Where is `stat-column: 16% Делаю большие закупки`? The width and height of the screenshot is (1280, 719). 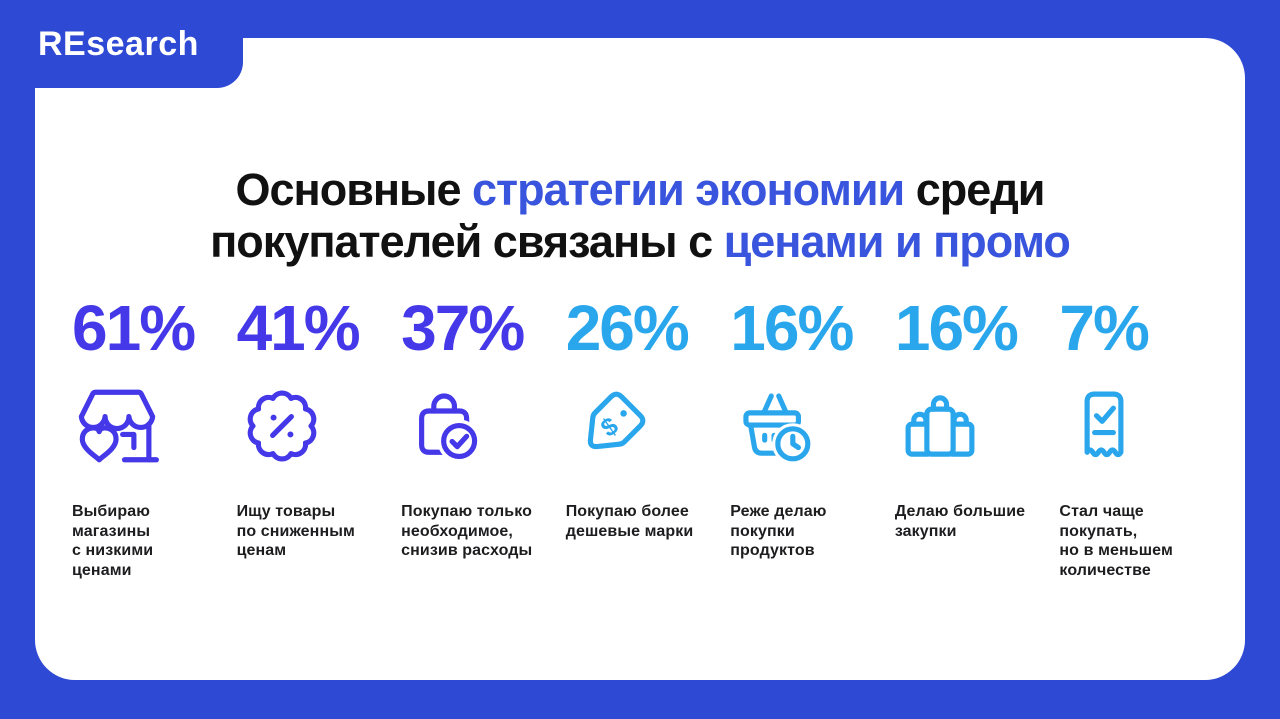 stat-column: 16% Делаю большие закупки is located at coordinates (969, 438).